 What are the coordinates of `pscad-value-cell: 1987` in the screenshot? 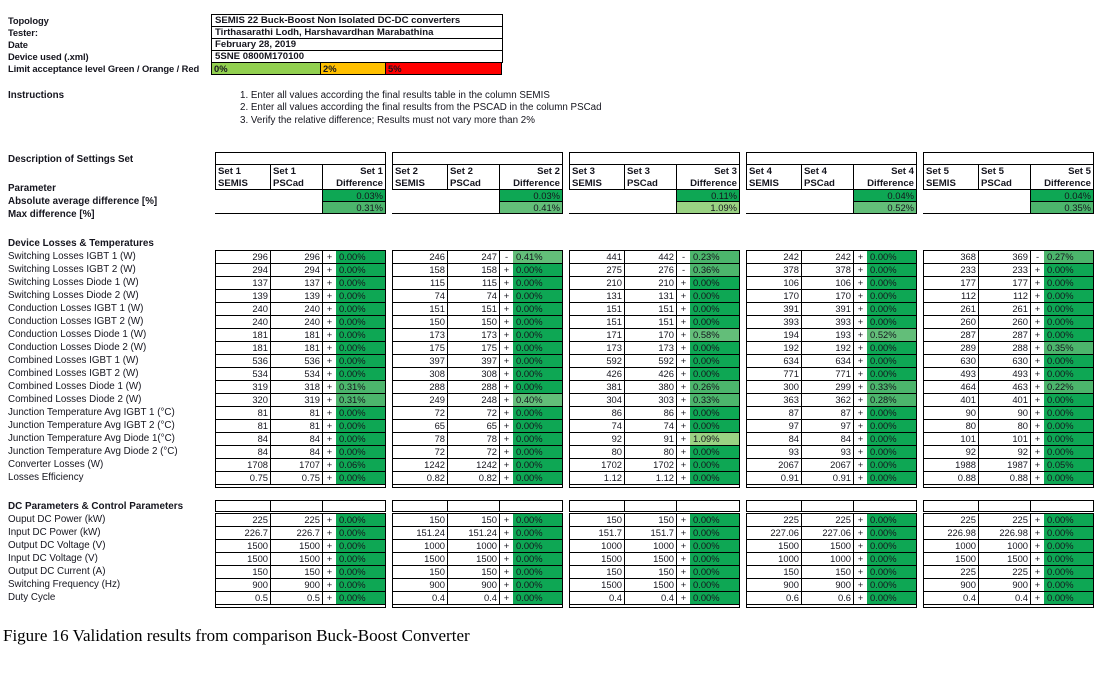 It's located at (1005, 465).